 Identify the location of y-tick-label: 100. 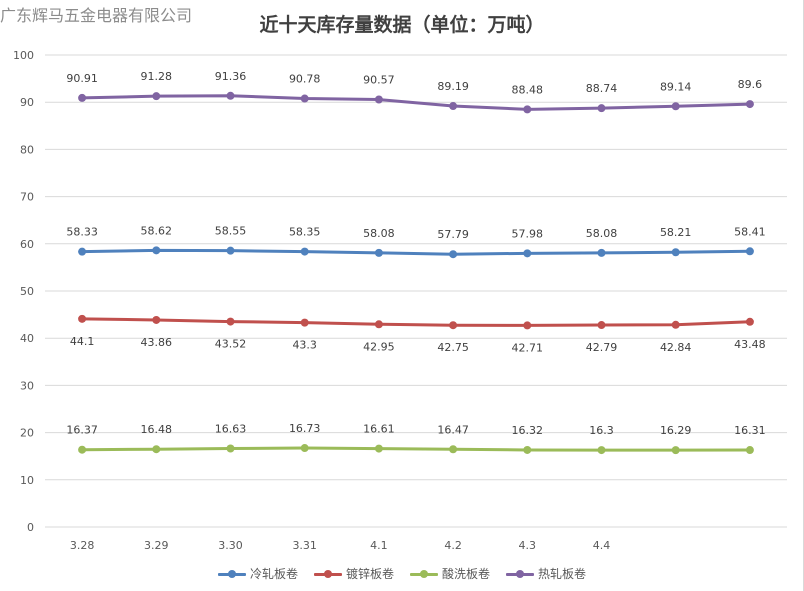
(23, 55).